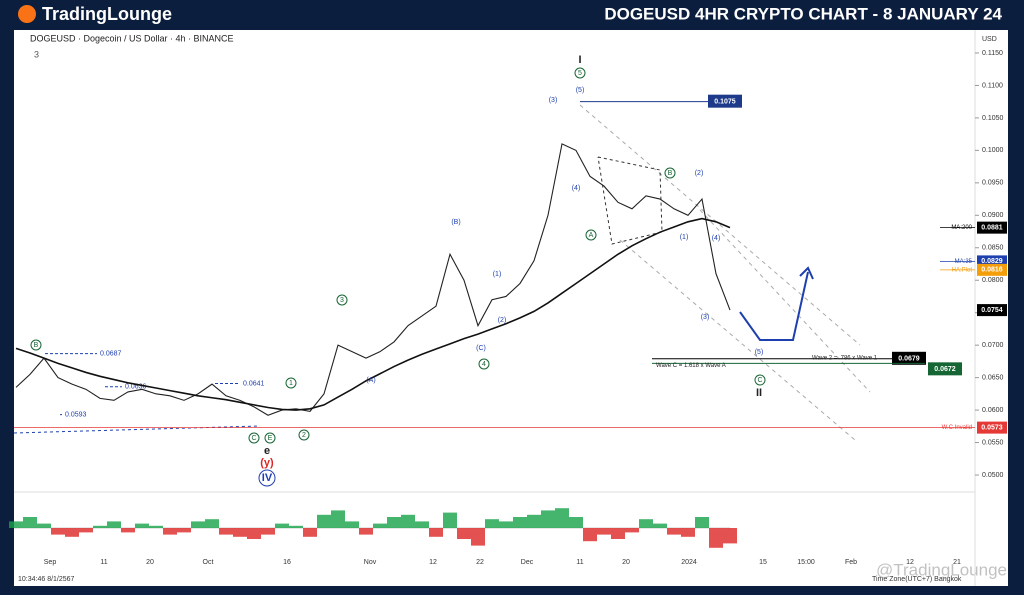 This screenshot has width=1024, height=600. Describe the element at coordinates (993, 410) in the screenshot. I see `y-tick-label: 0.0600` at that location.